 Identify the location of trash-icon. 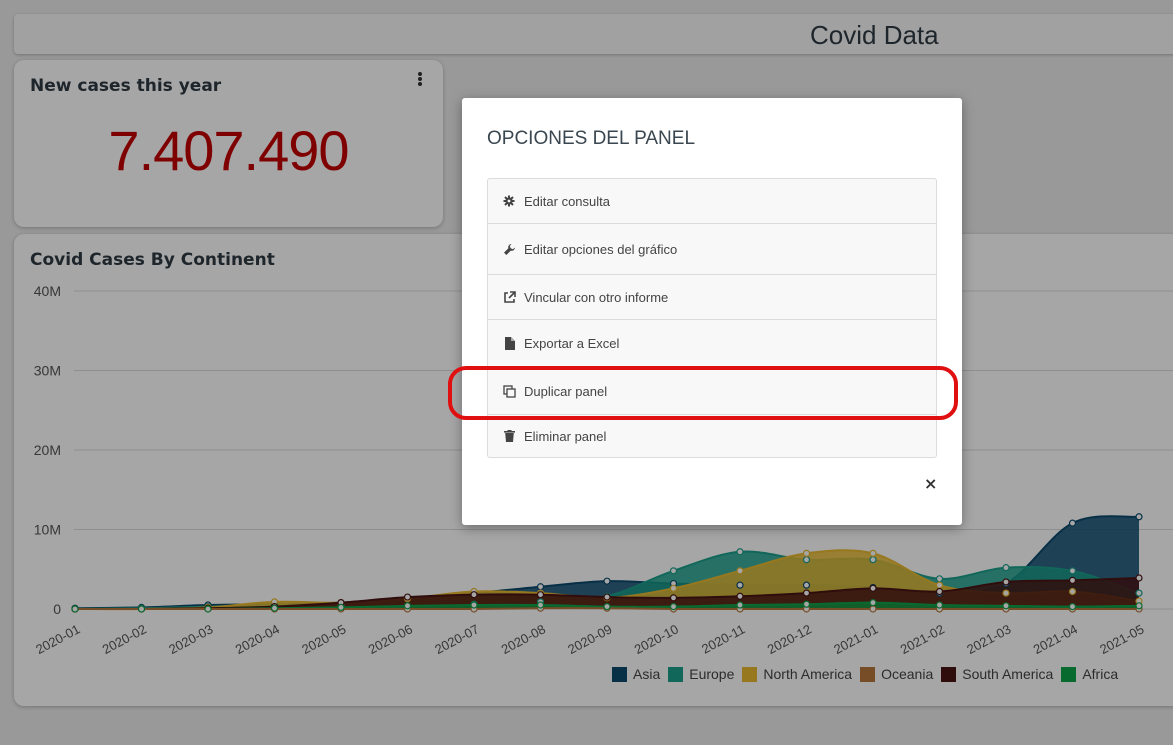
(509, 436).